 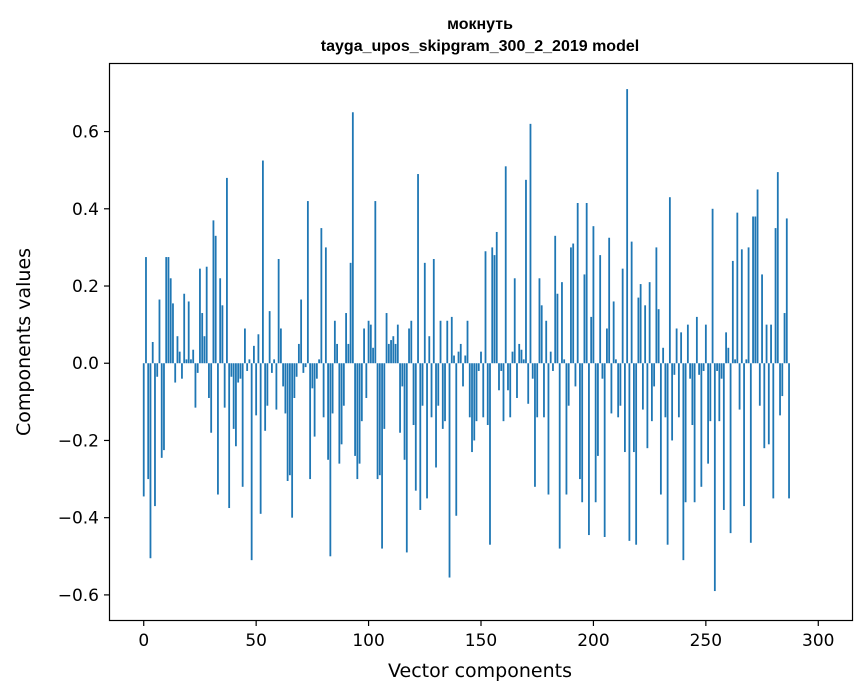 I want to click on x-tick-label: 50, so click(x=256, y=641).